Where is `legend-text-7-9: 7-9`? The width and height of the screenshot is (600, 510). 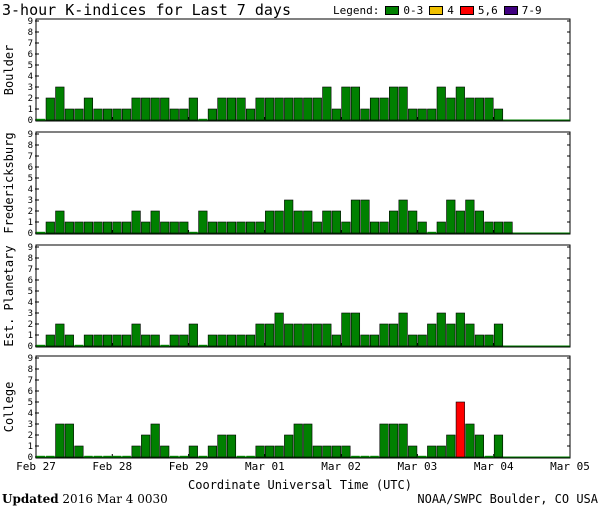 legend-text-7-9: 7-9 is located at coordinates (531, 10).